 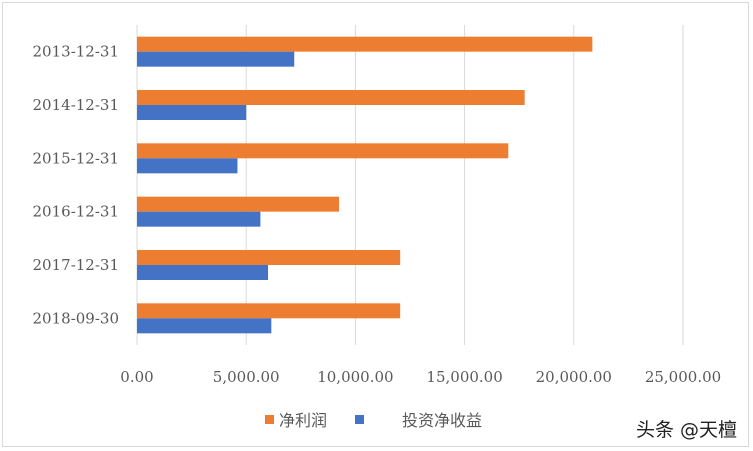 What do you see at coordinates (574, 377) in the screenshot?
I see `x-tick-label: 20,000.00` at bounding box center [574, 377].